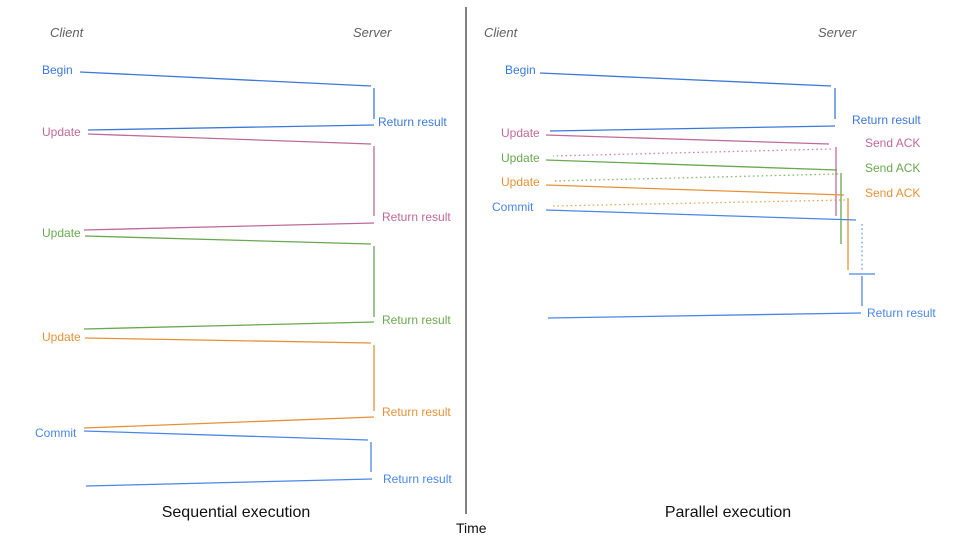 This screenshot has height=540, width=960. I want to click on seq-return3-label: Return result, so click(416, 320).